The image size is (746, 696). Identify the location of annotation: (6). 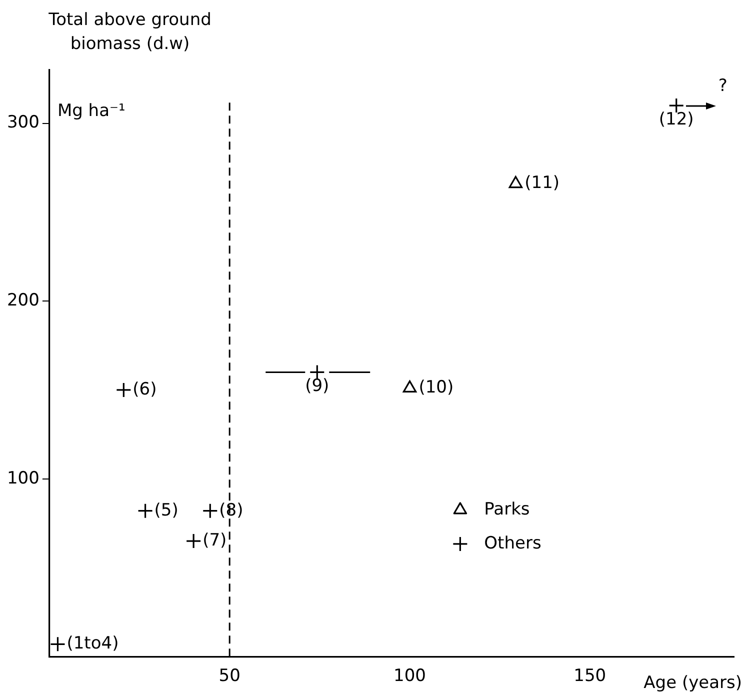
(144, 389).